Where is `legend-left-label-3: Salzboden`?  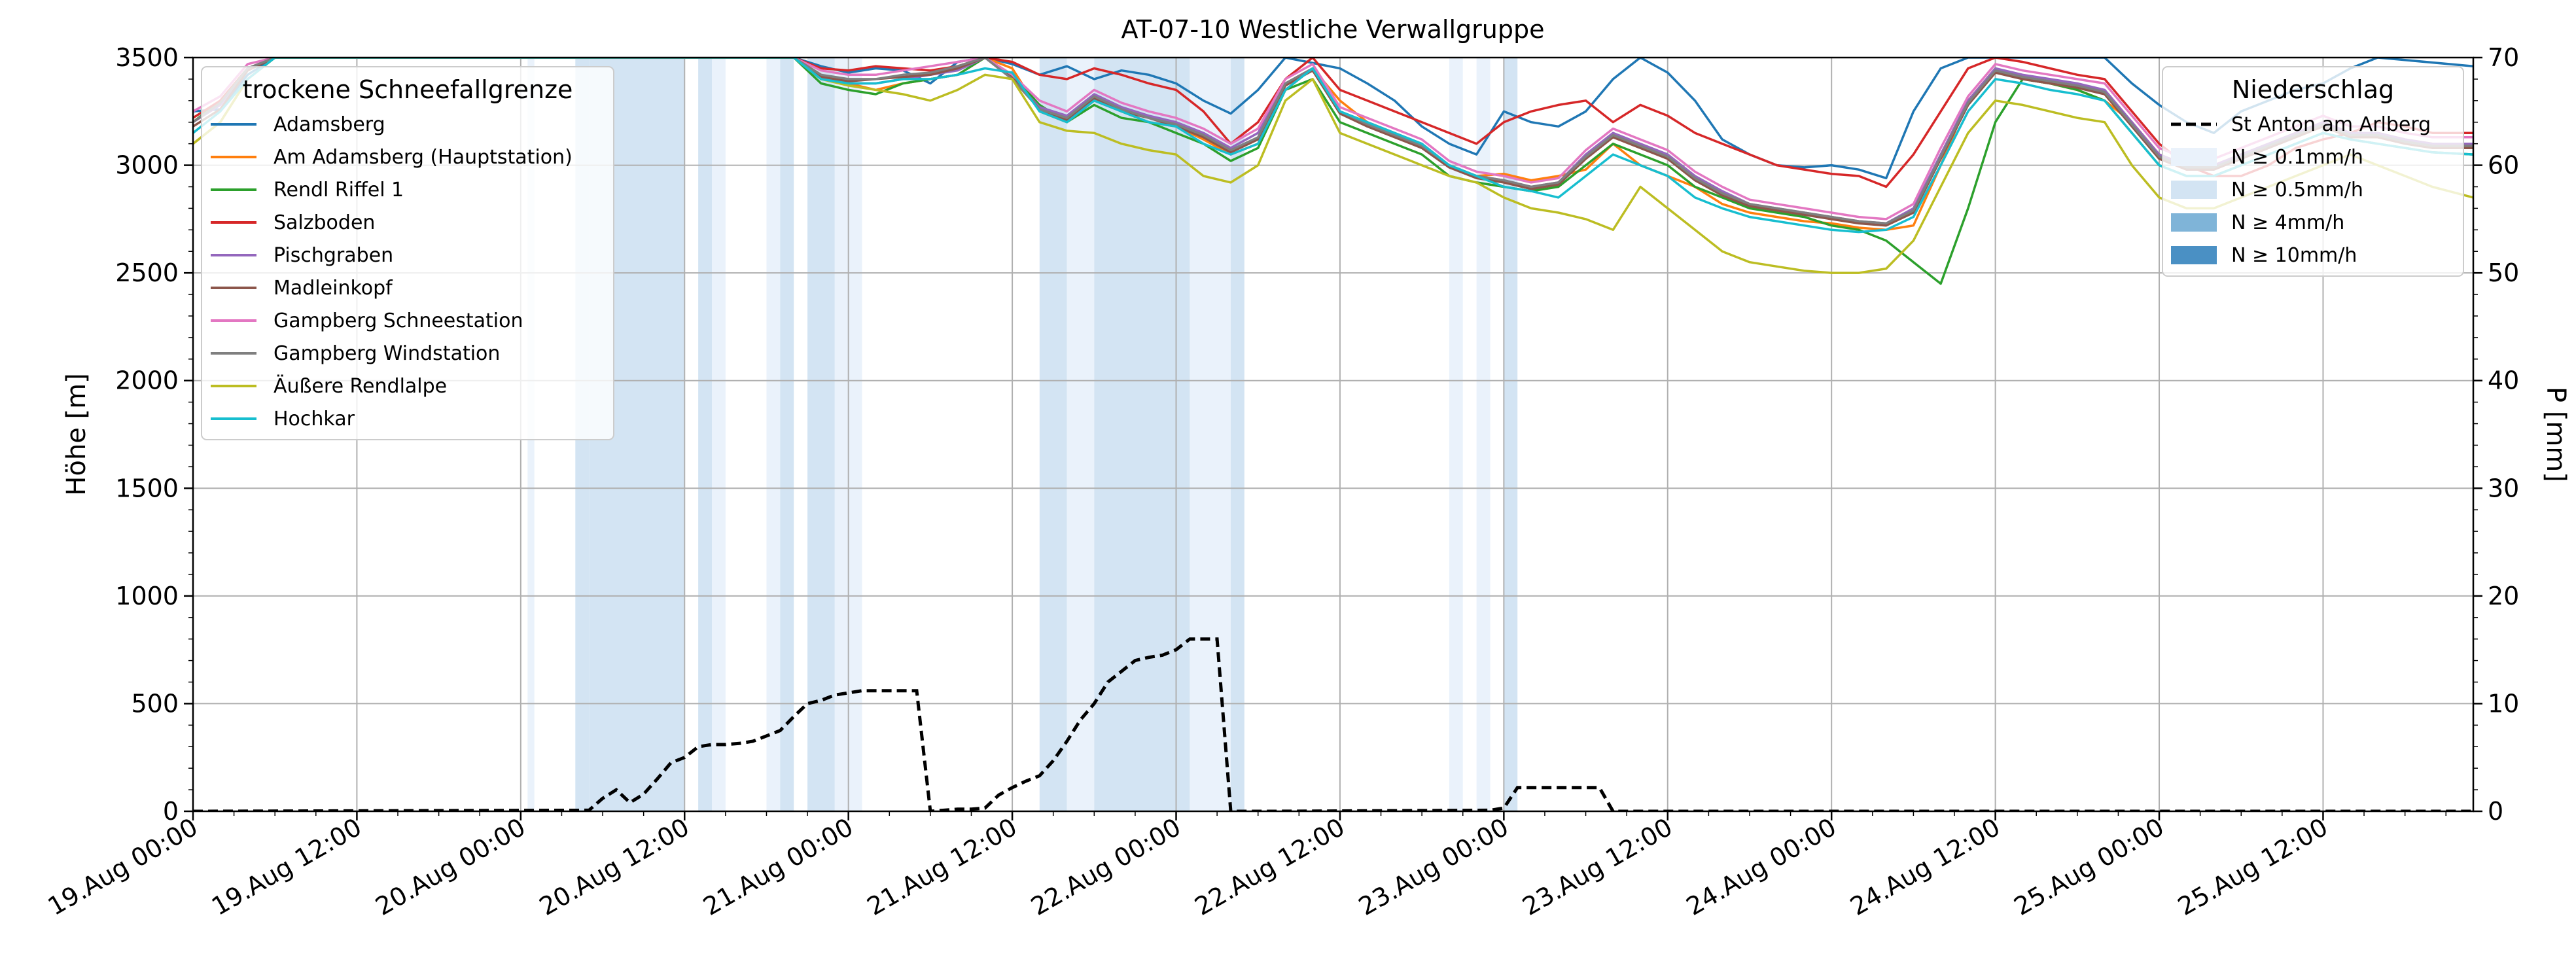
legend-left-label-3: Salzboden is located at coordinates (324, 222).